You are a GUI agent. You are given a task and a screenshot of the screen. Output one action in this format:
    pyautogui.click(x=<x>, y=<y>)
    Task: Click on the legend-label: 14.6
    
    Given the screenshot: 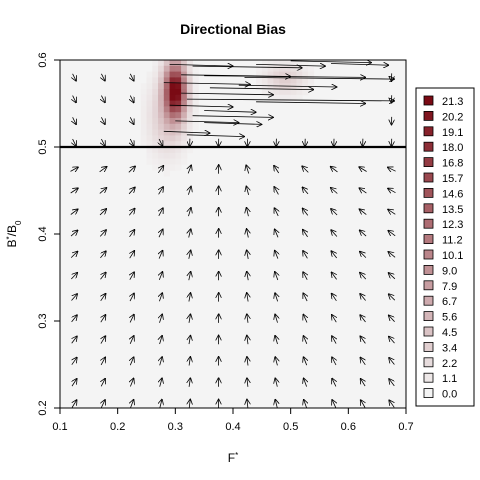 What is the action you would take?
    pyautogui.click(x=452, y=194)
    